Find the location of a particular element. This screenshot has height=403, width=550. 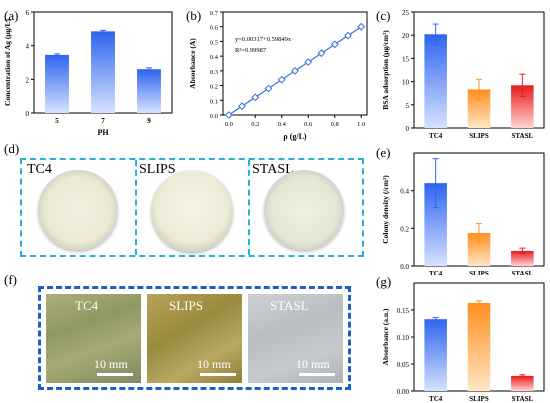

y-tick-label: 25 is located at coordinates (406, 13).